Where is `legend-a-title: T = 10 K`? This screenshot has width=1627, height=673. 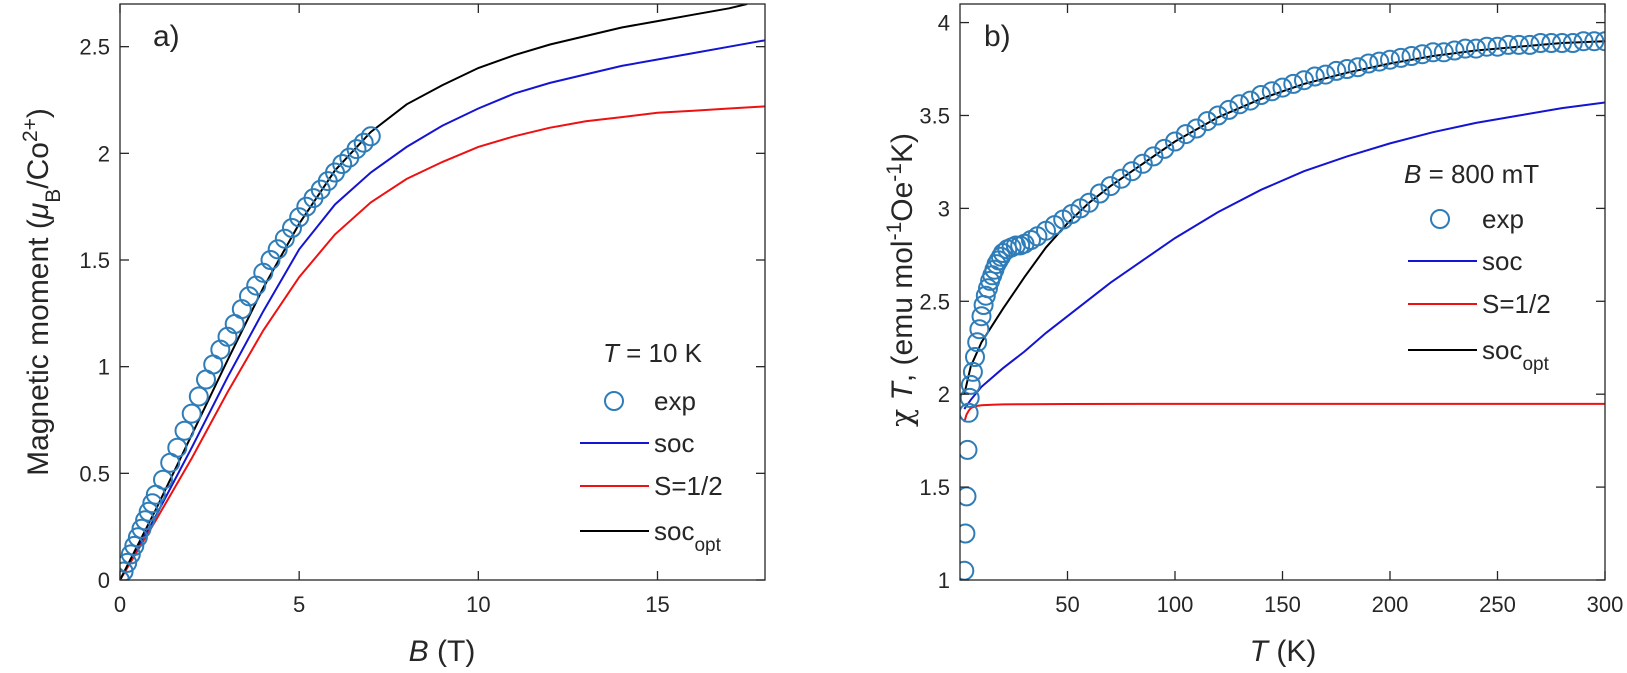 legend-a-title: T = 10 K is located at coordinates (653, 353).